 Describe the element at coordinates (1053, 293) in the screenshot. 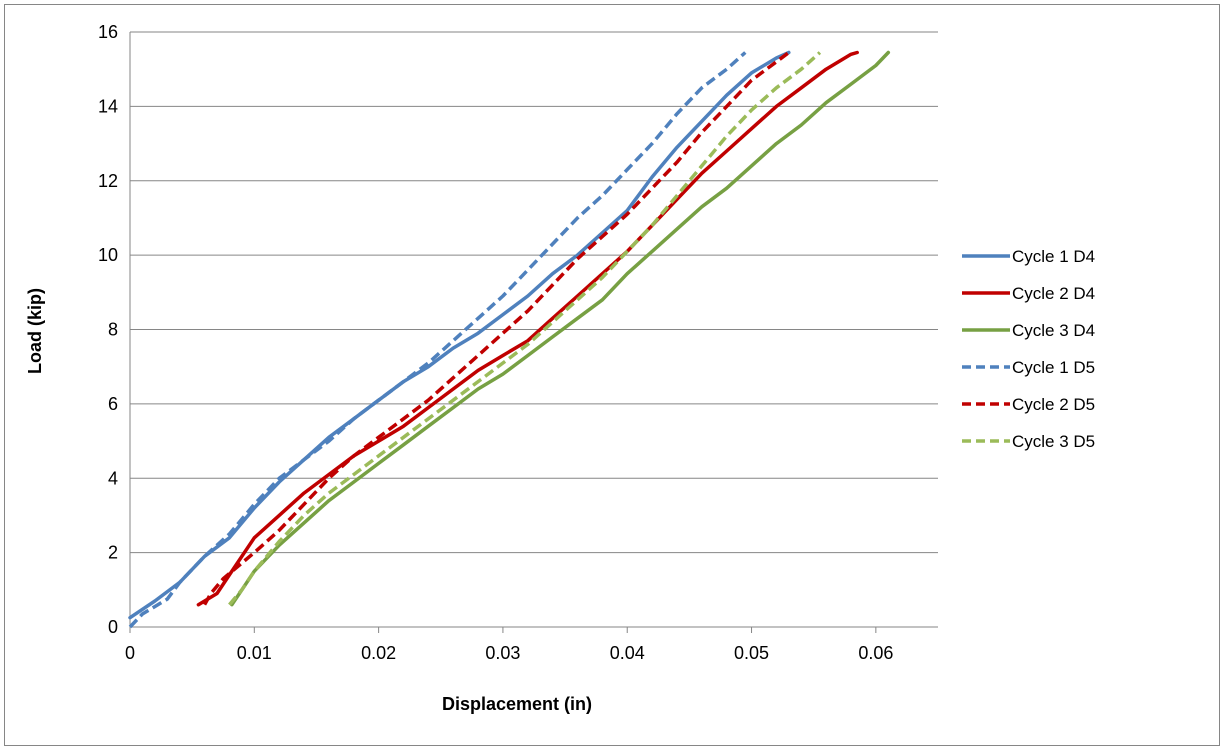

I see `legend-label-2: Cycle 2 D4` at that location.